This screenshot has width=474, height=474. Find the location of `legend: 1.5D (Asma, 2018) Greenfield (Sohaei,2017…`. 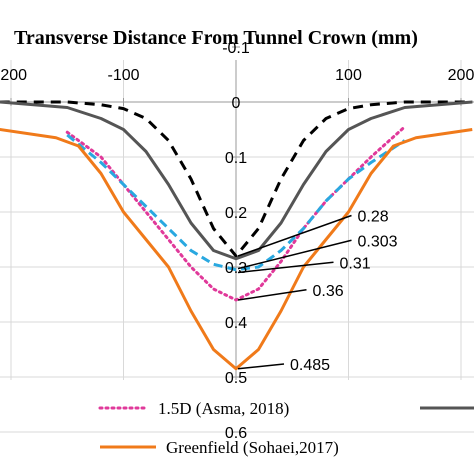

legend: 1.5D (Asma, 2018) Greenfield (Sohaei,2017… is located at coordinates (286, 428).